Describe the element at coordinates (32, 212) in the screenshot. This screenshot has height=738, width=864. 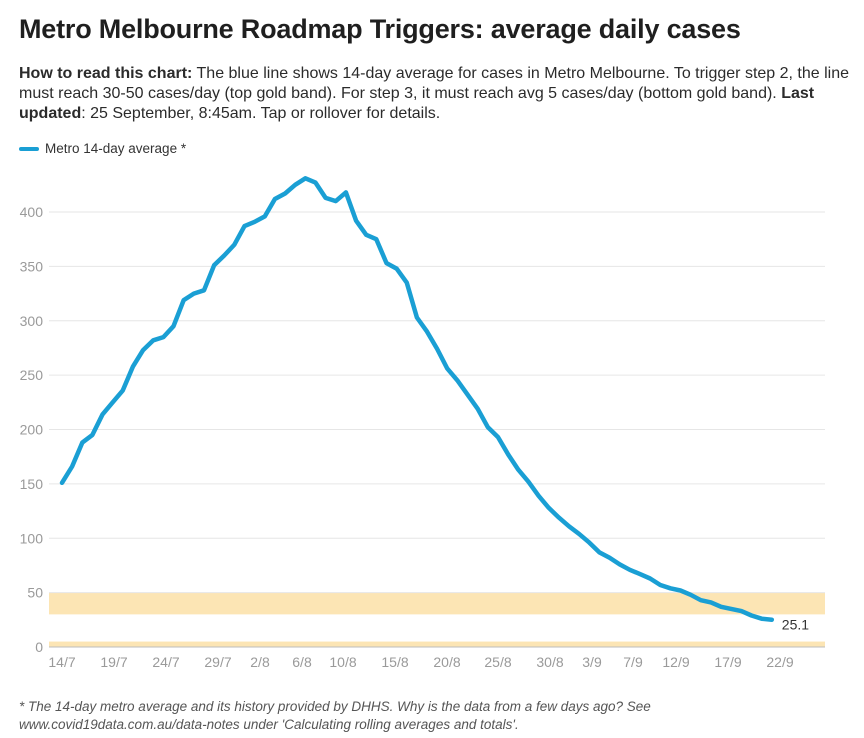
I see `y-tick-label: 400` at that location.